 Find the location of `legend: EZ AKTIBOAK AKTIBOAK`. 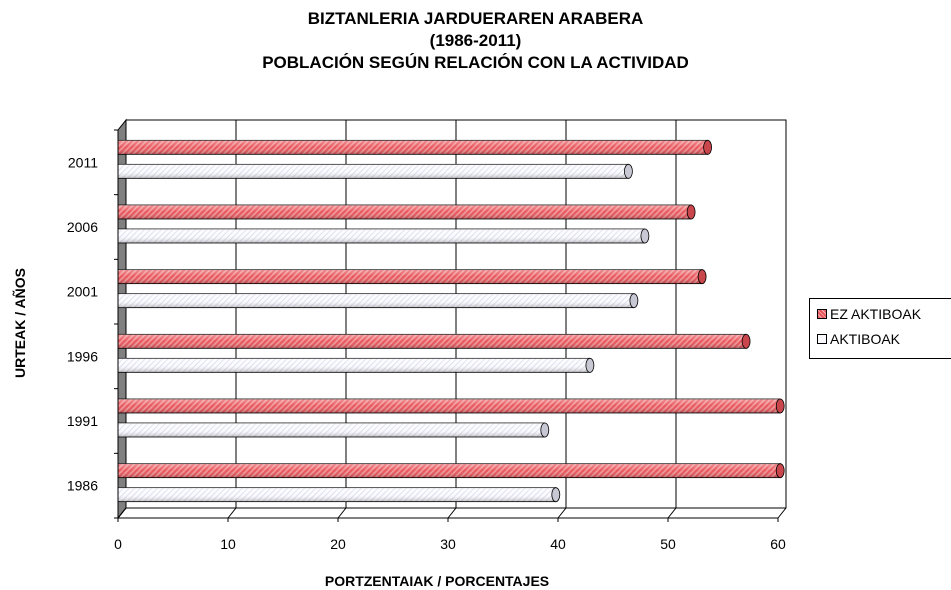

legend: EZ AKTIBOAK AKTIBOAK is located at coordinates (880, 328).